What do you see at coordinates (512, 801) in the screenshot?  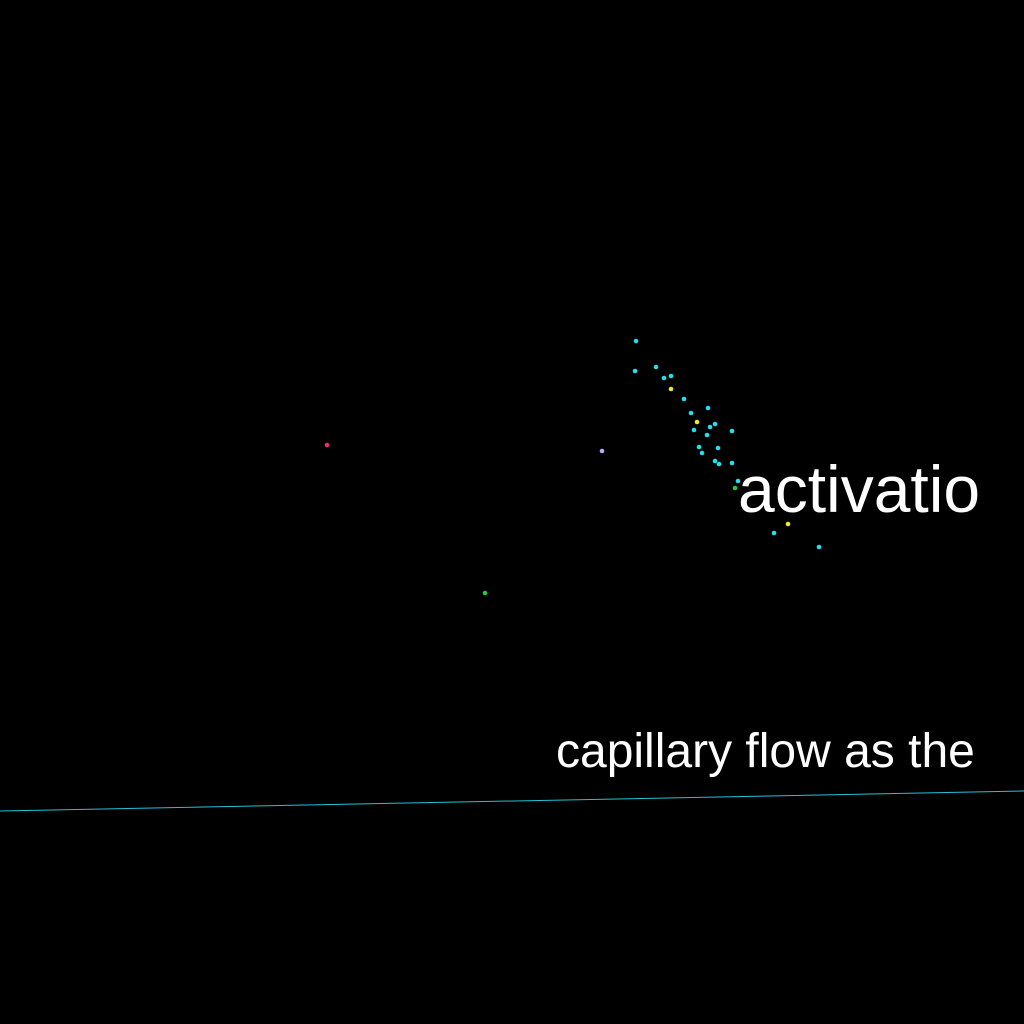 I see `baseline-line` at bounding box center [512, 801].